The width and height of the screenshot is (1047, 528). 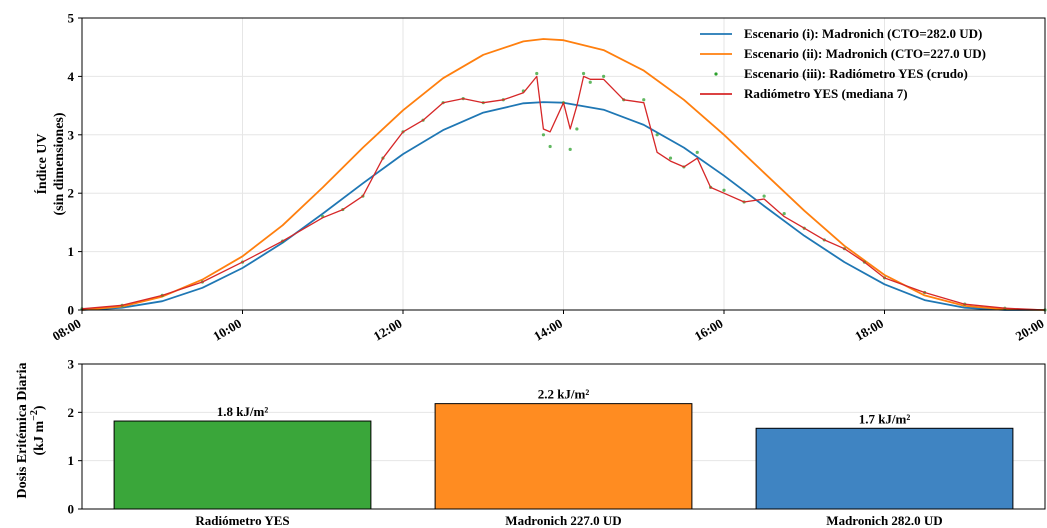 I want to click on dose-y-axis-label-line1: Dosis Eritémica Diaria, so click(x=22, y=430).